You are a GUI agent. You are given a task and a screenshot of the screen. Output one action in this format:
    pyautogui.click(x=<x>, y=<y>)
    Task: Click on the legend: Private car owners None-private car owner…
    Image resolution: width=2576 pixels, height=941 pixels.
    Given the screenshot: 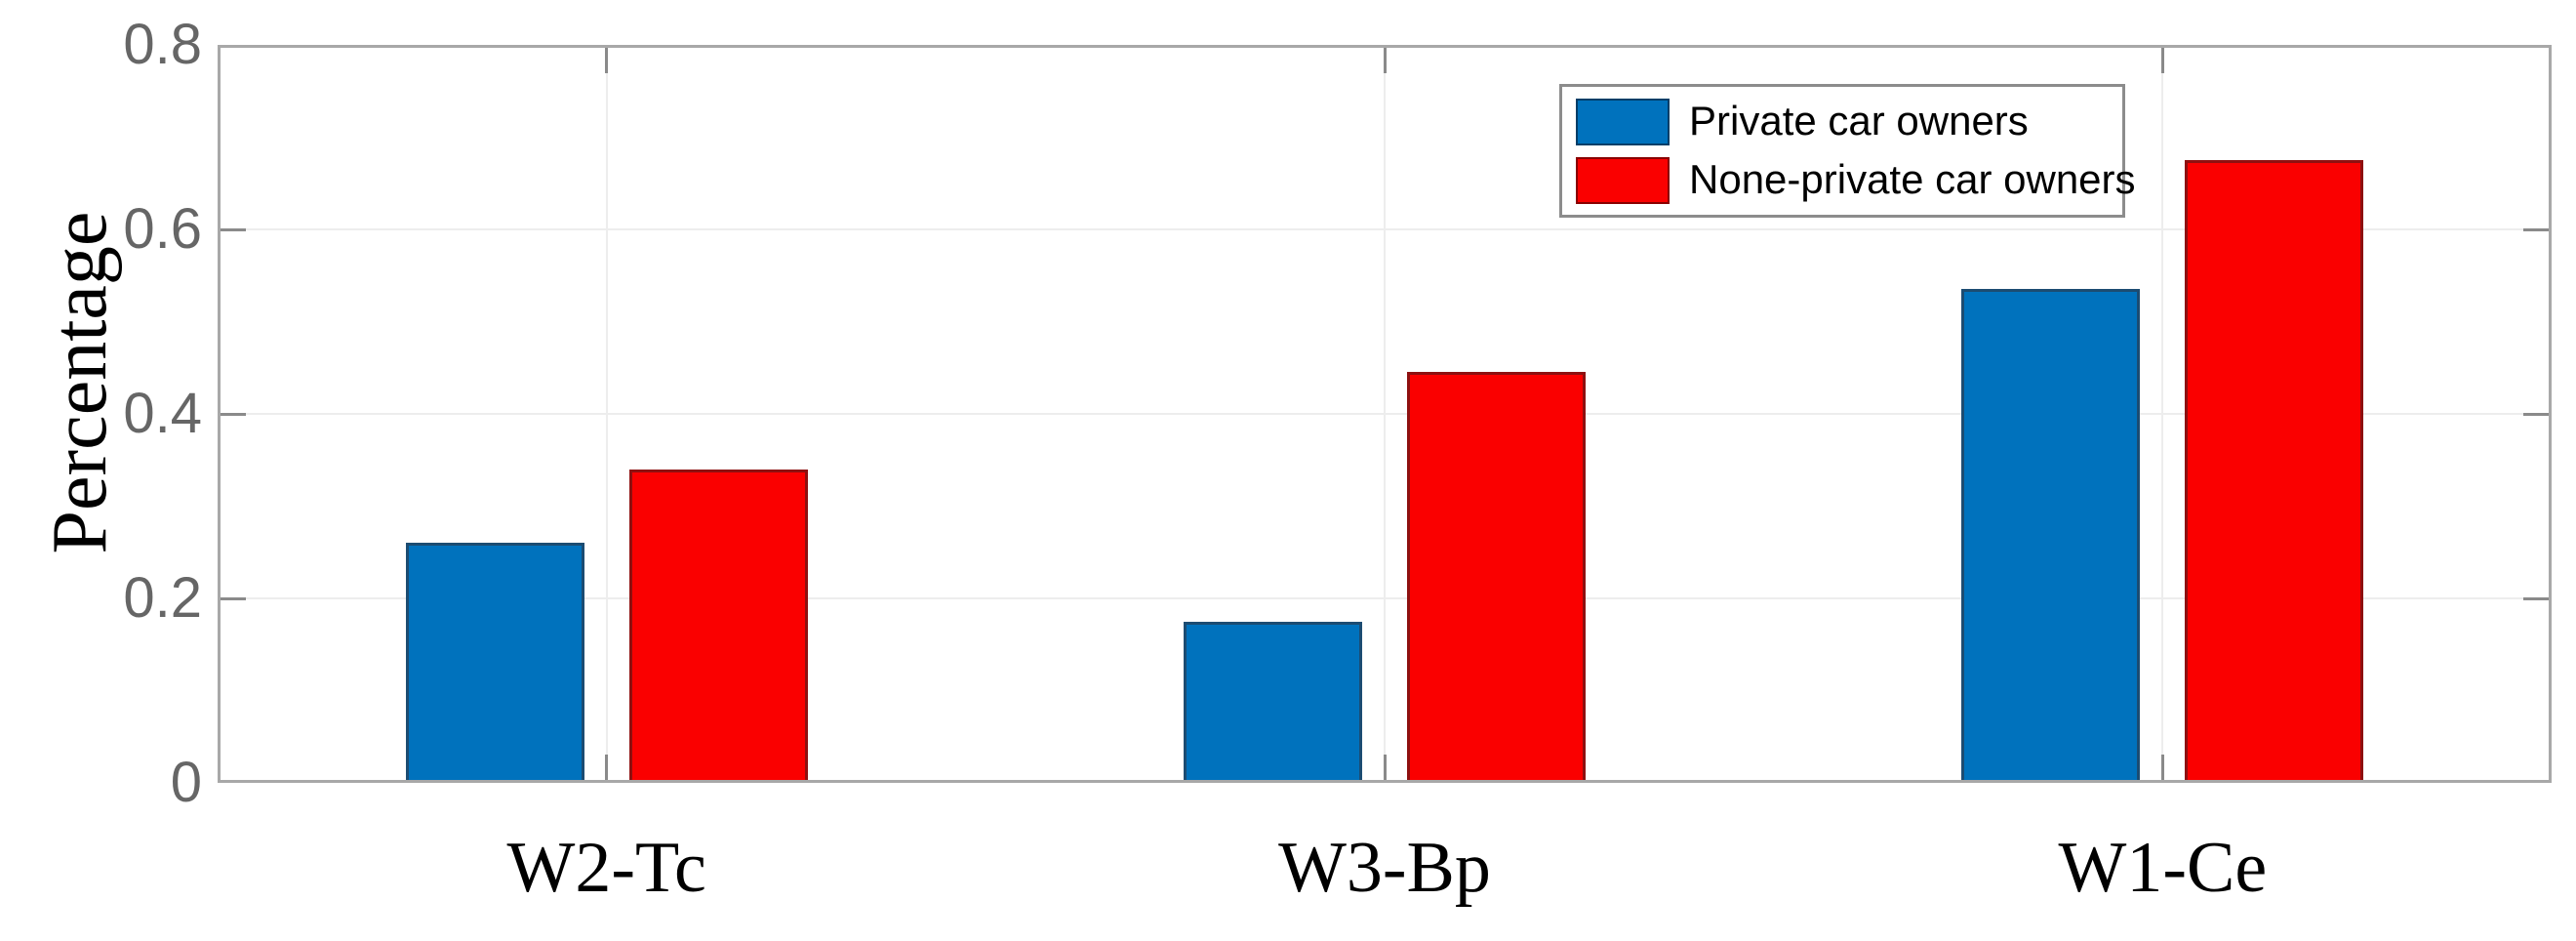 What is the action you would take?
    pyautogui.click(x=1847, y=151)
    